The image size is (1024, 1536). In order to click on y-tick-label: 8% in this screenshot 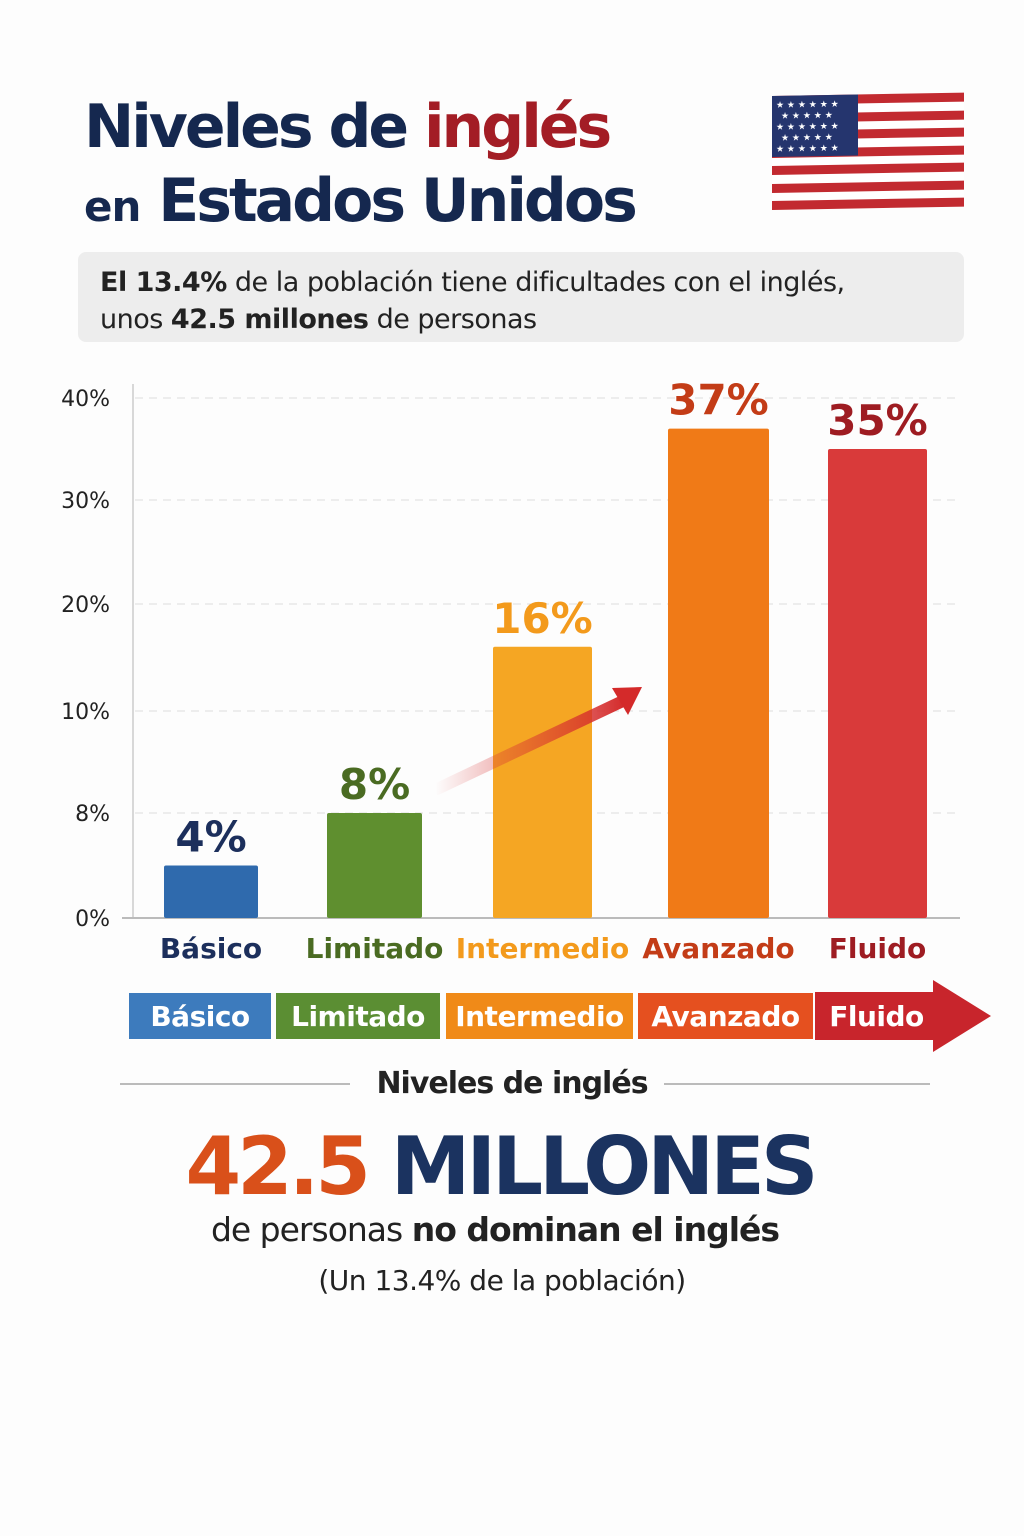, I will do `click(92, 814)`.